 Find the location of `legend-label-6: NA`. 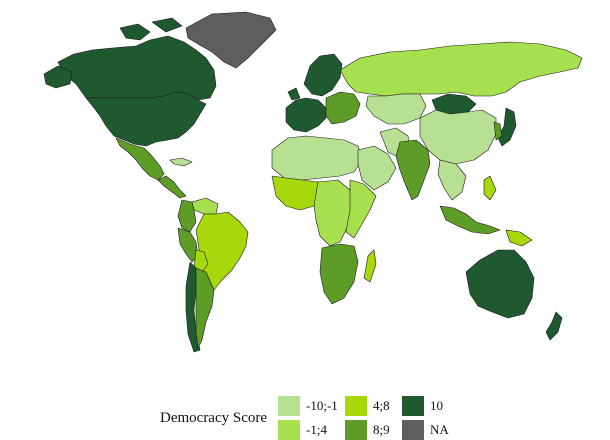

legend-label-6: NA is located at coordinates (439, 429).